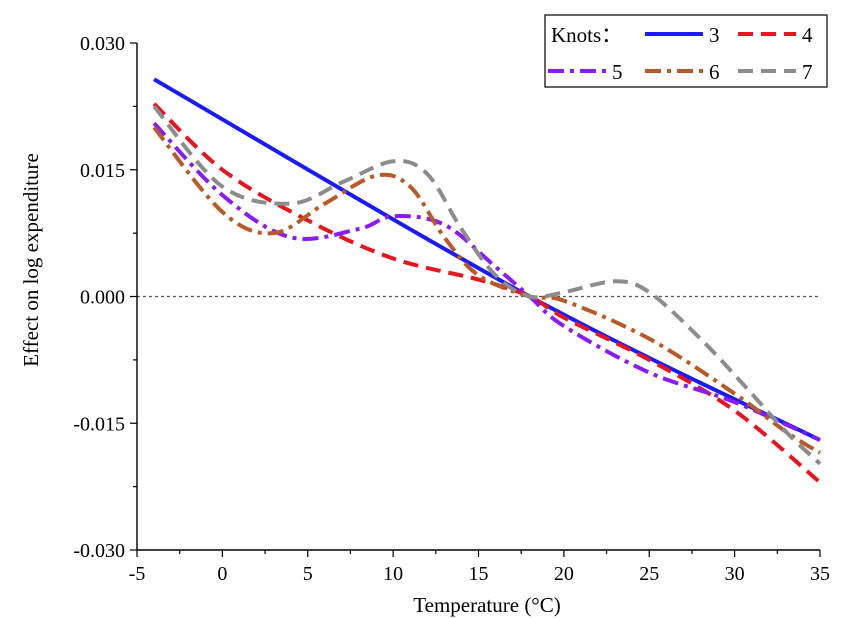 The image size is (867, 618). I want to click on x-tick-label: 10, so click(393, 574).